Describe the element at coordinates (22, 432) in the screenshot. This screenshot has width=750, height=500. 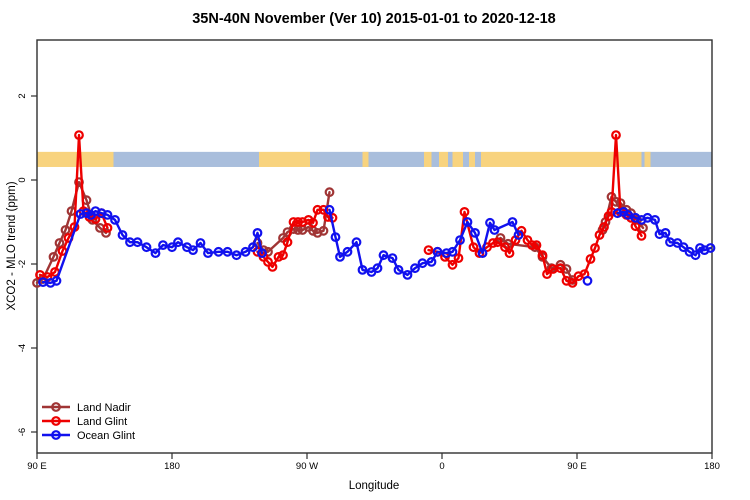
I see `y-tick-label: -6` at that location.